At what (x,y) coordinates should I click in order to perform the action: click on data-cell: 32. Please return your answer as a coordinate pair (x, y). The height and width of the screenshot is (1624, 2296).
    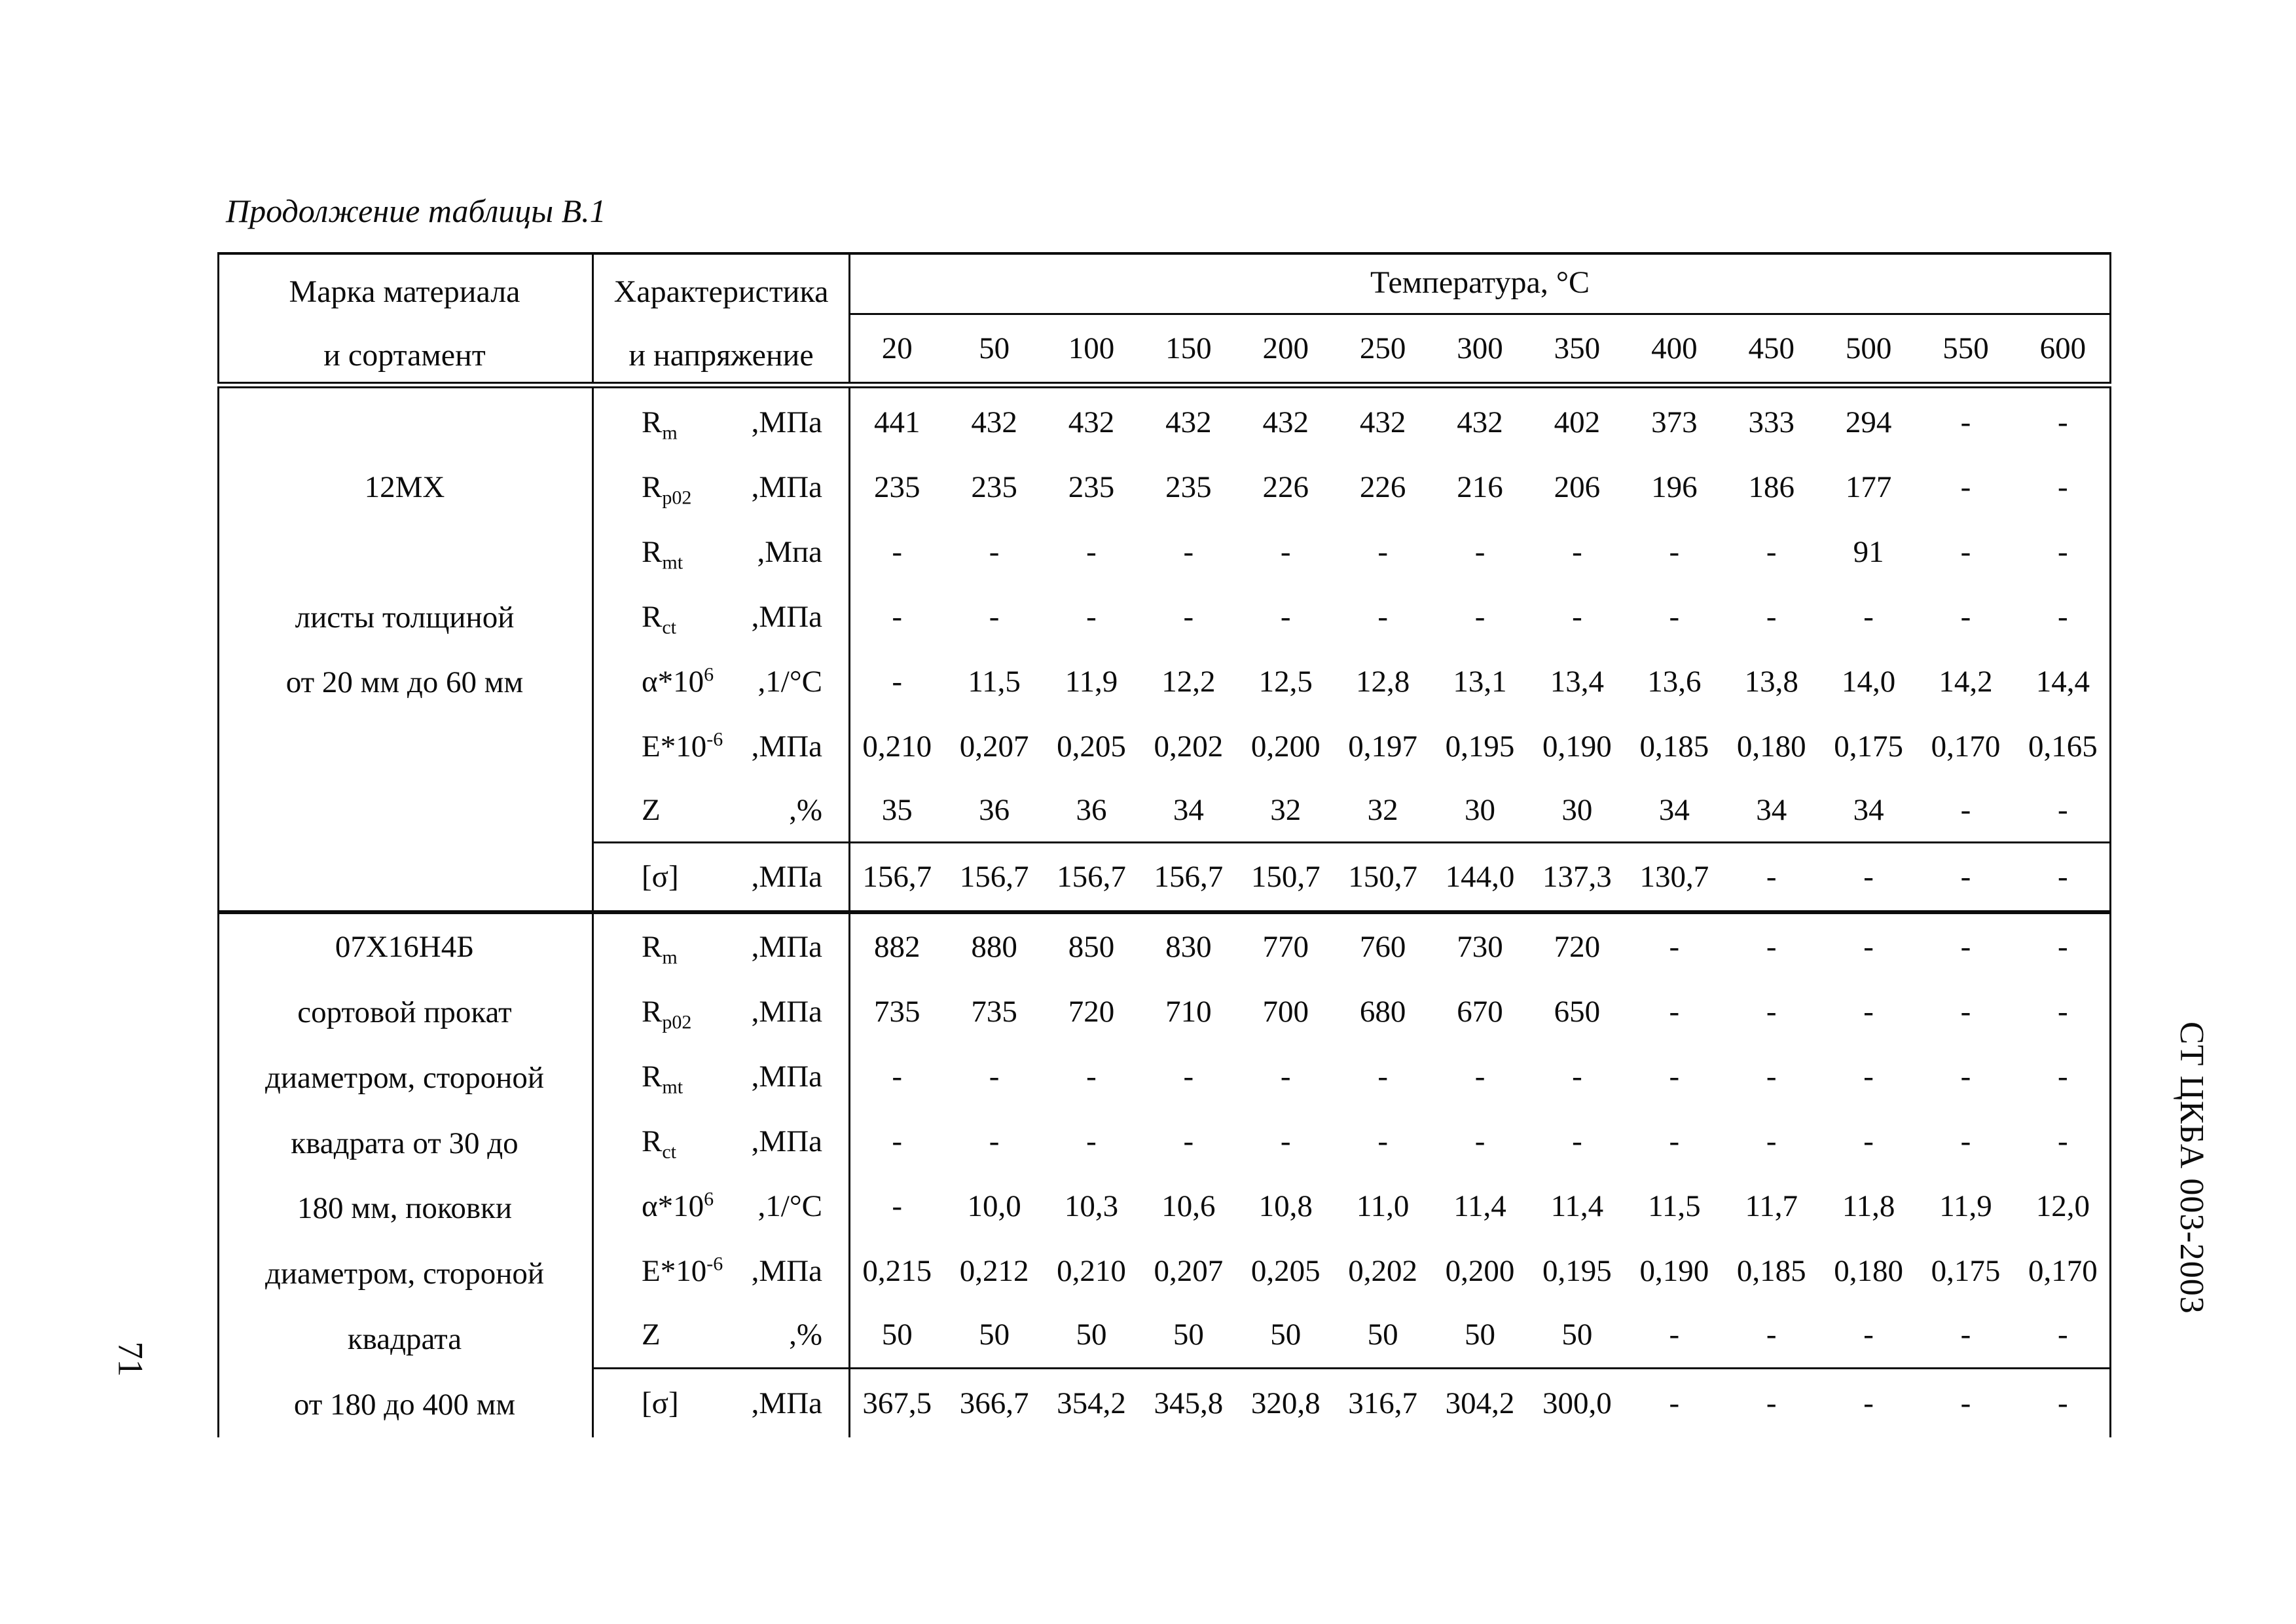
    Looking at the image, I should click on (1286, 810).